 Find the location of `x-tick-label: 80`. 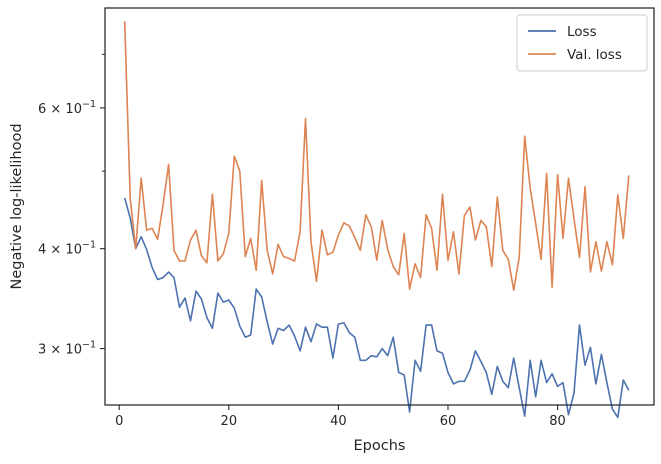

x-tick-label: 80 is located at coordinates (557, 421).